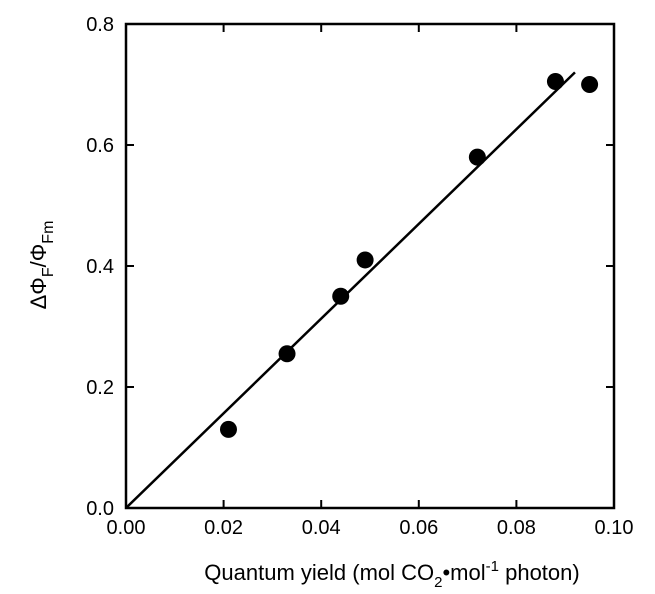  I want to click on x-tick-label: 0.04, so click(321, 528).